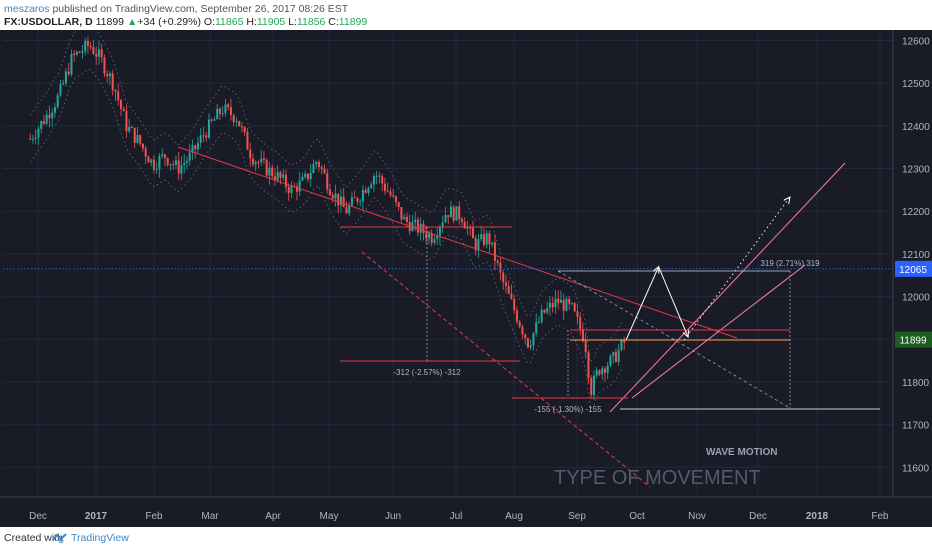 Image resolution: width=932 pixels, height=550 pixels. I want to click on time-tick-label: Dec, so click(758, 516).